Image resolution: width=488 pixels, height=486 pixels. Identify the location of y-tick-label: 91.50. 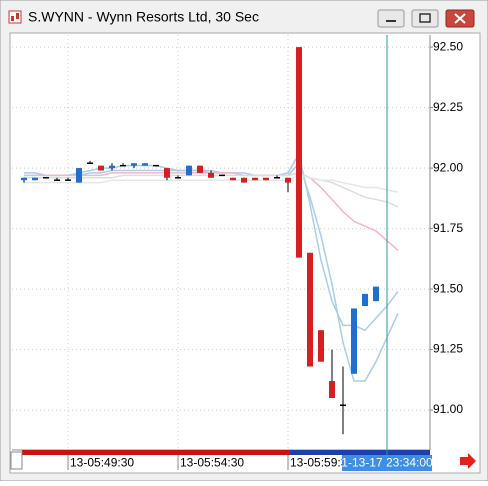
(448, 288).